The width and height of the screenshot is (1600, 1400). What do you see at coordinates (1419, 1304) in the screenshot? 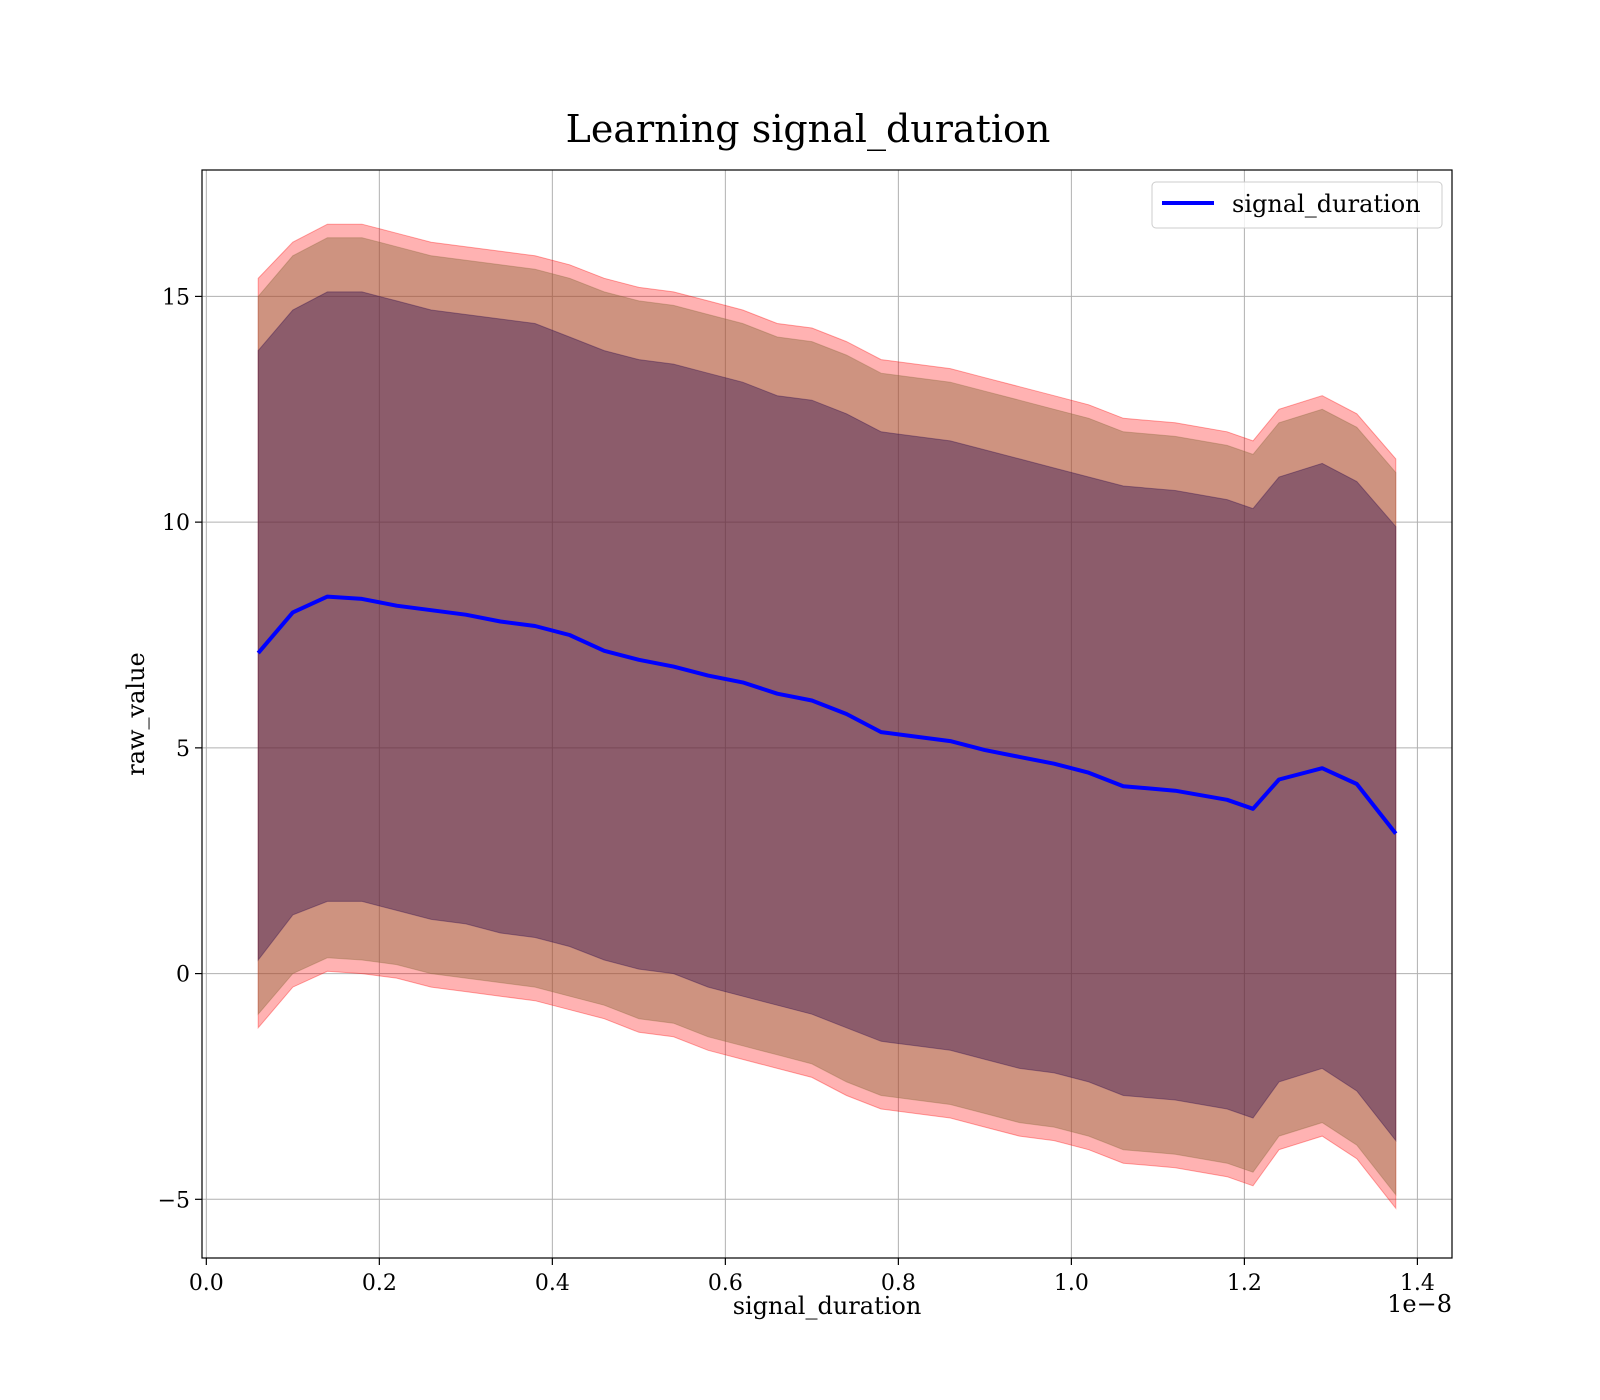
I see `x-axis-offset-label: 1e−8` at bounding box center [1419, 1304].